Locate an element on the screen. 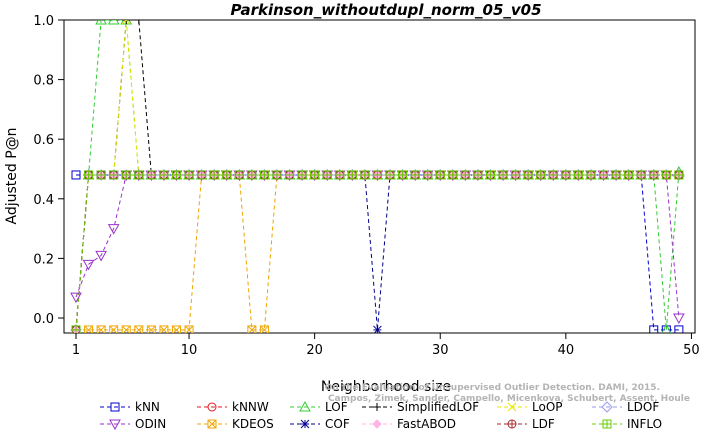 This screenshot has width=703, height=434. legend-item-odin: ODIN is located at coordinates (133, 424).